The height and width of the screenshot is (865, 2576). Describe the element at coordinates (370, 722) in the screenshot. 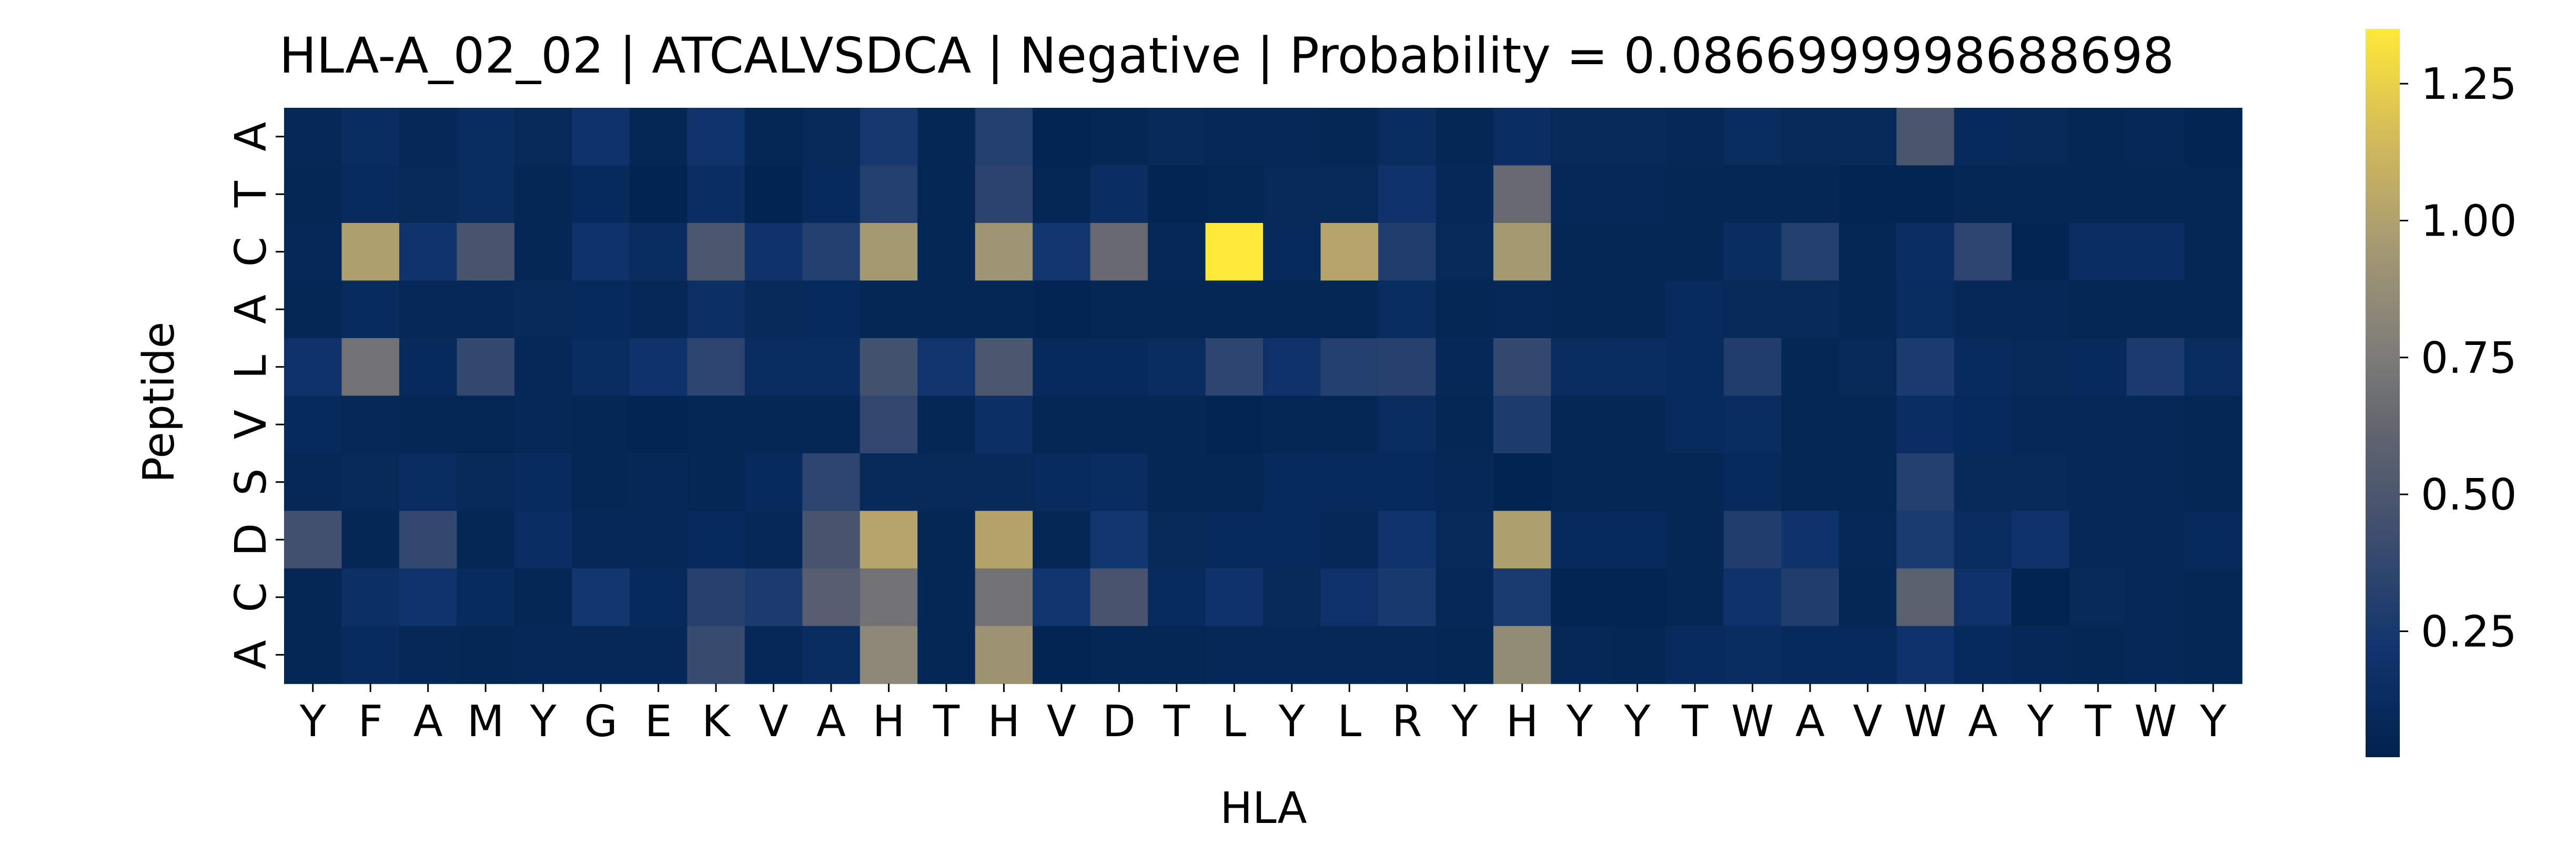

I see `x-tick-label: F` at that location.